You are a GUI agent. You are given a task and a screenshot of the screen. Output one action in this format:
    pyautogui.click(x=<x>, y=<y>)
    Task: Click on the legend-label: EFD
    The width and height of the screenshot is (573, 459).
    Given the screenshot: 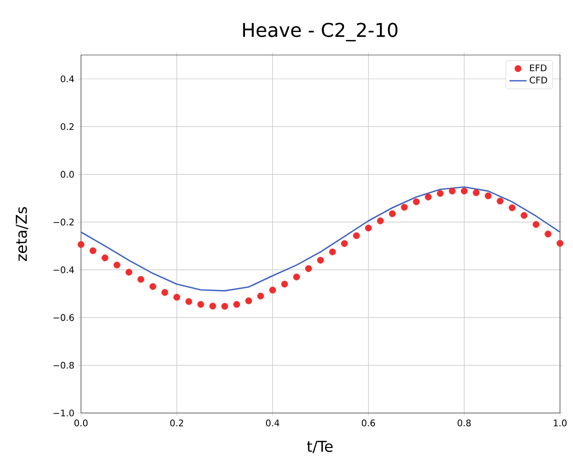 What is the action you would take?
    pyautogui.click(x=538, y=68)
    